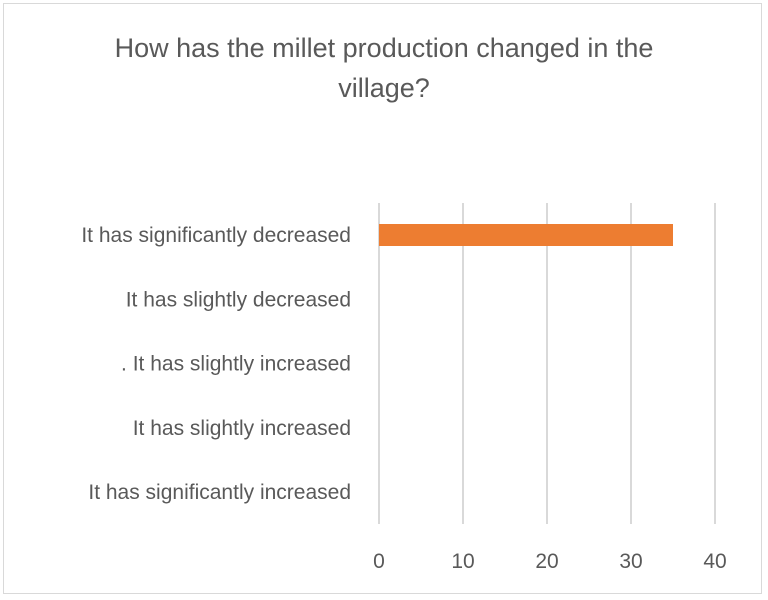 This screenshot has width=768, height=600. Describe the element at coordinates (630, 561) in the screenshot. I see `x-tick-label: 30` at that location.